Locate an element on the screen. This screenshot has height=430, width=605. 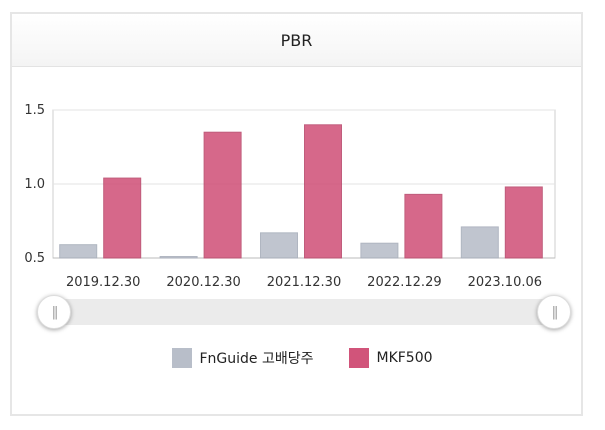
bar-fnguide-2022.12.29 is located at coordinates (379, 250).